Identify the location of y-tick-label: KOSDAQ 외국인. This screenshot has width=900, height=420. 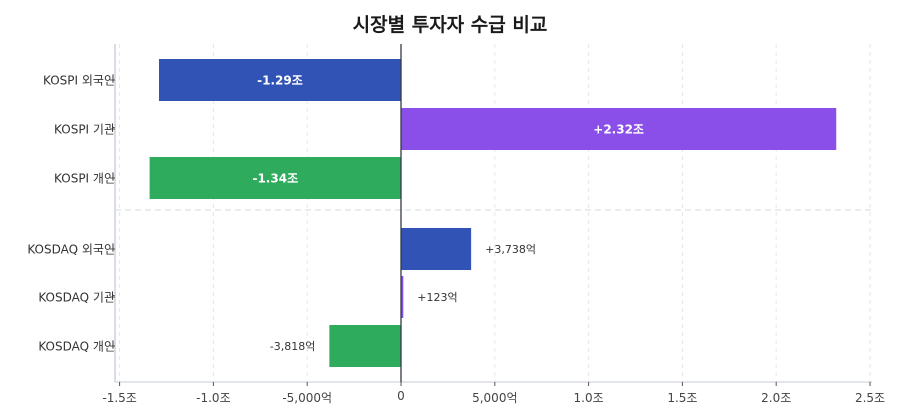
(71, 249).